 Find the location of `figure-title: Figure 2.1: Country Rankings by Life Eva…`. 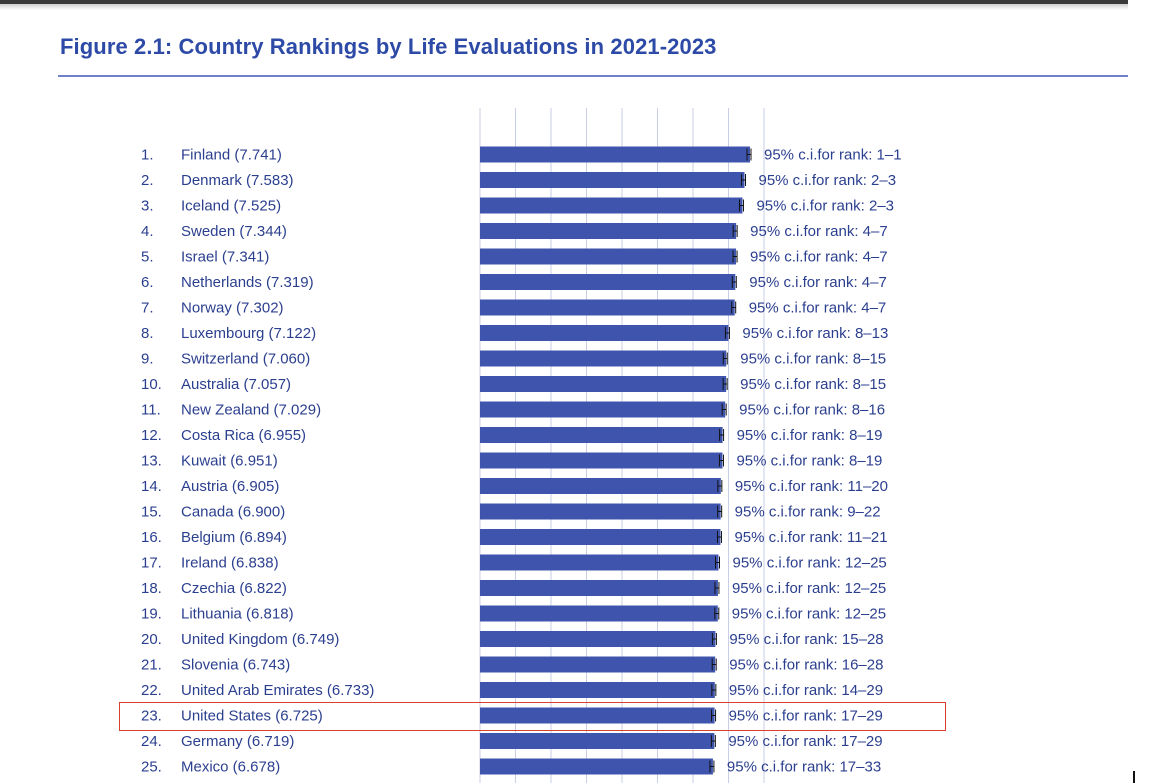

figure-title: Figure 2.1: Country Rankings by Life Eva… is located at coordinates (388, 46).